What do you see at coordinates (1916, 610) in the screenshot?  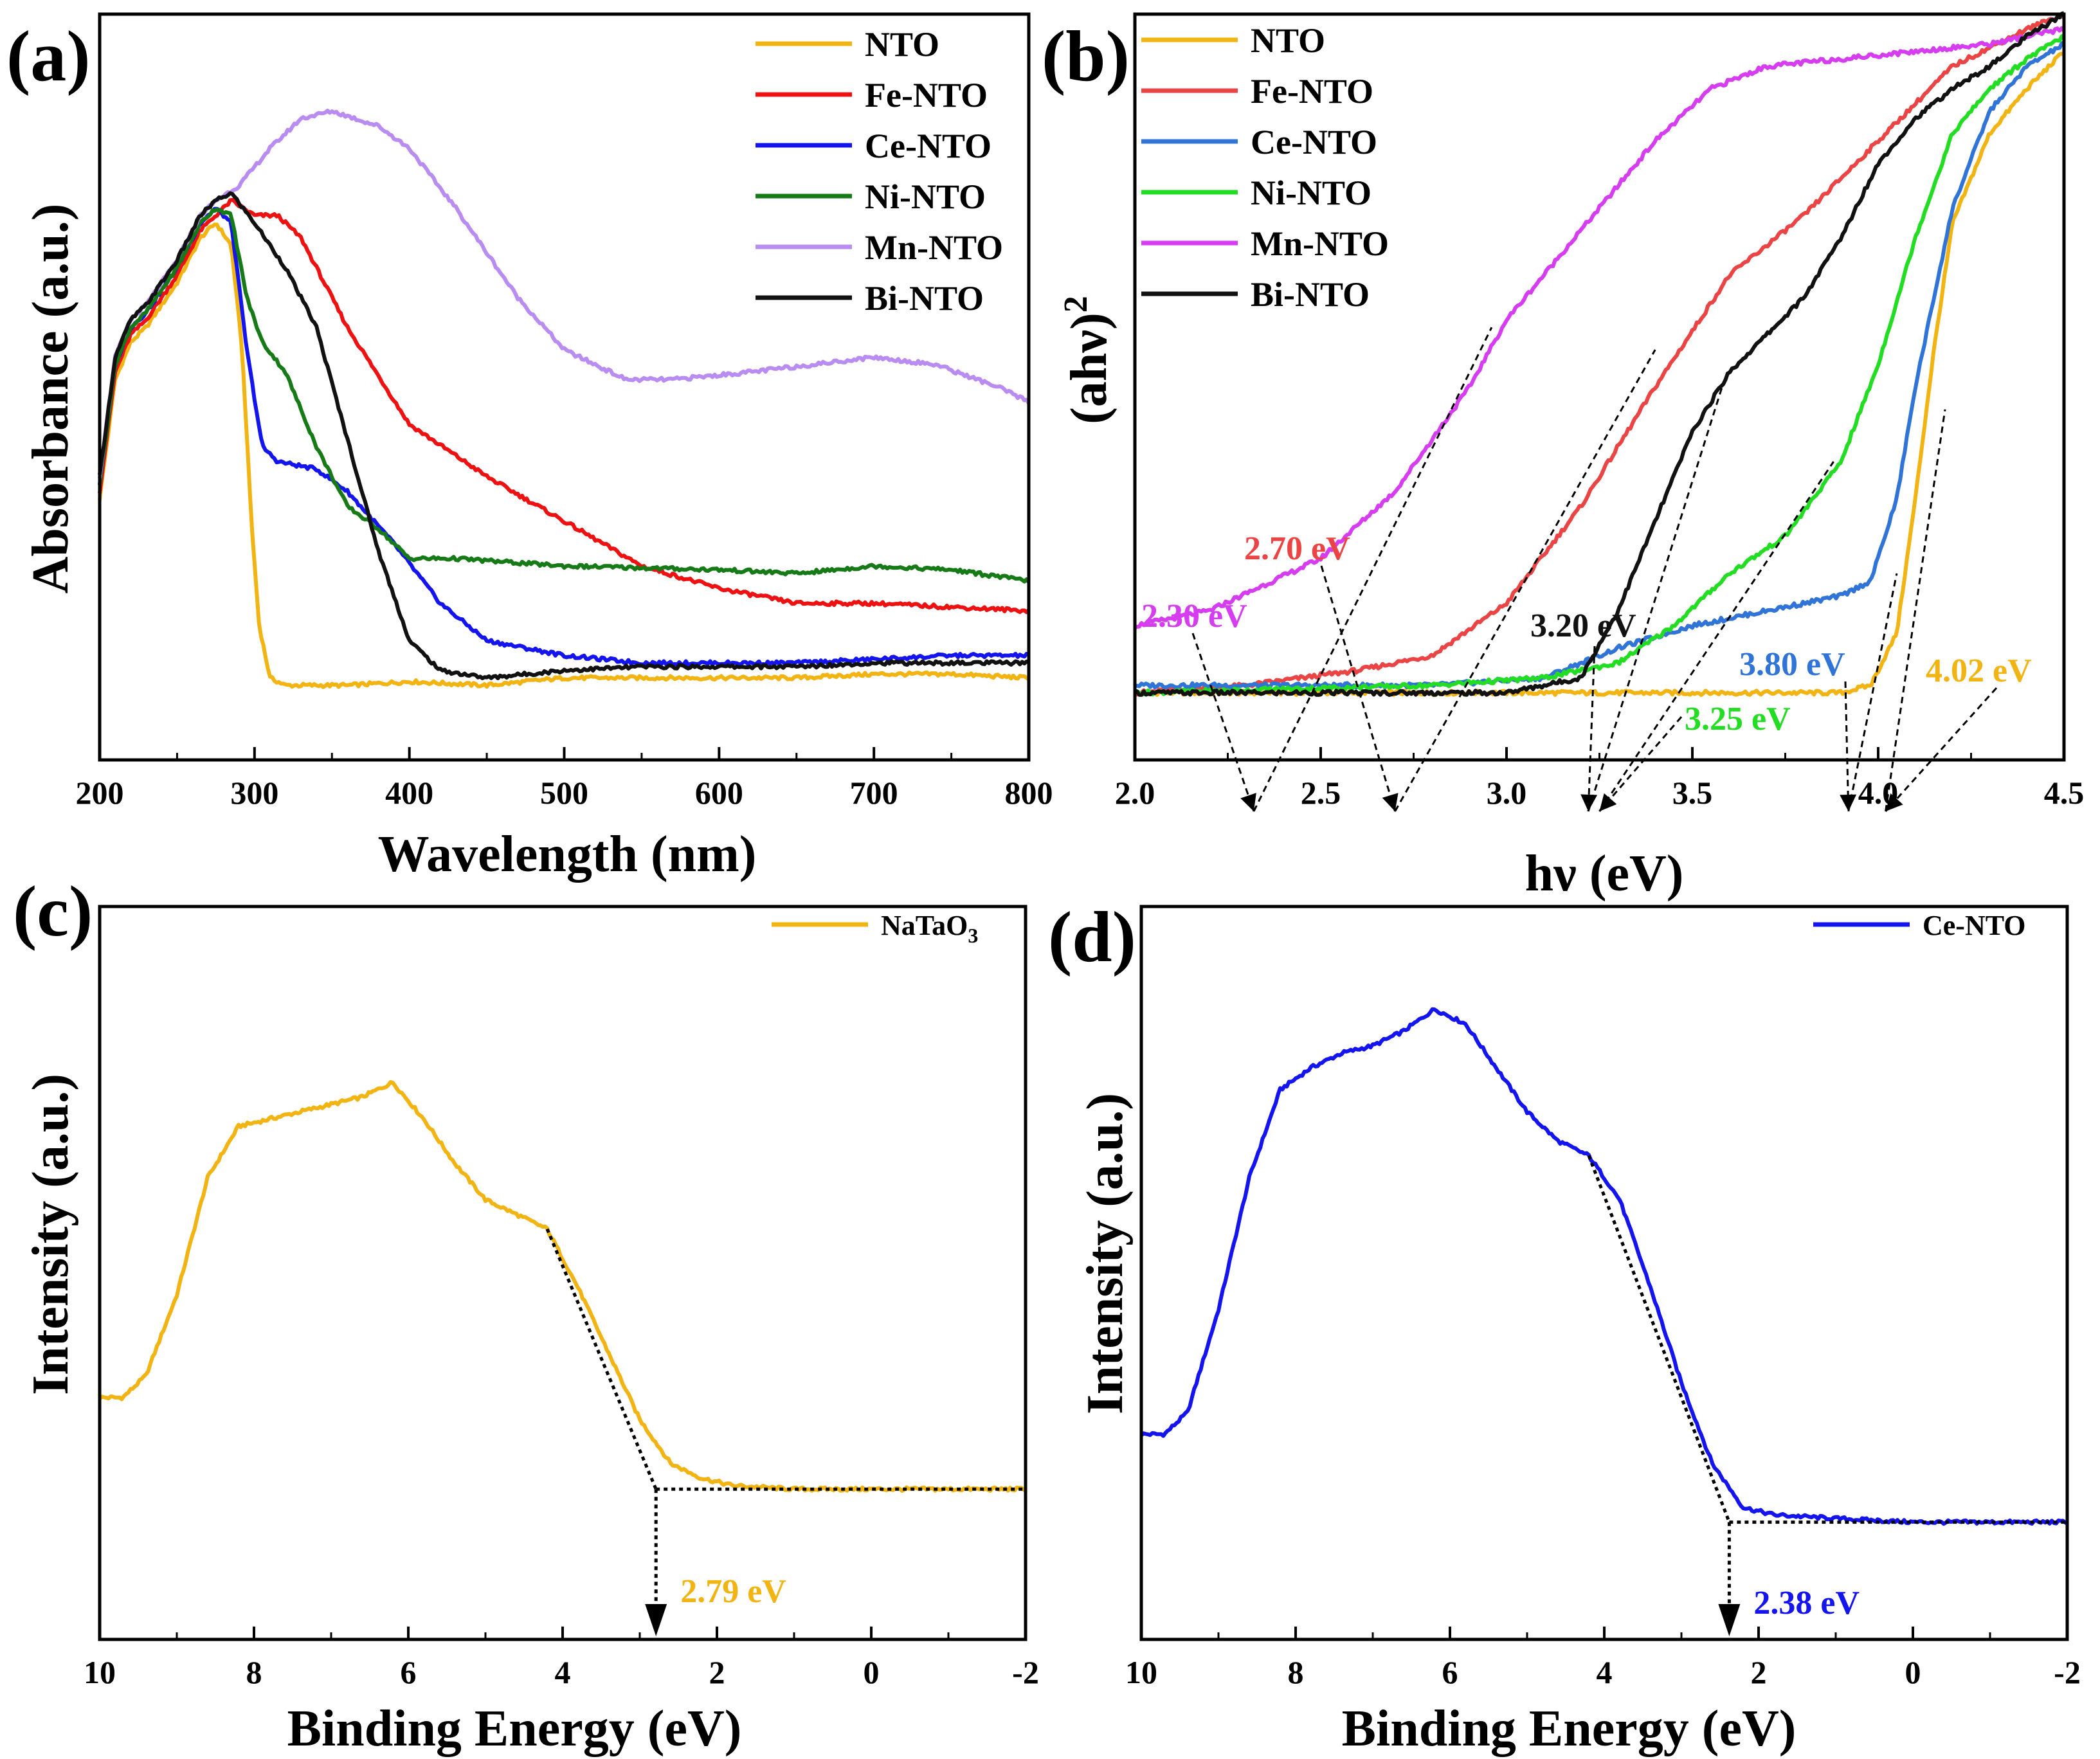 I see `tangent-line-nto` at bounding box center [1916, 610].